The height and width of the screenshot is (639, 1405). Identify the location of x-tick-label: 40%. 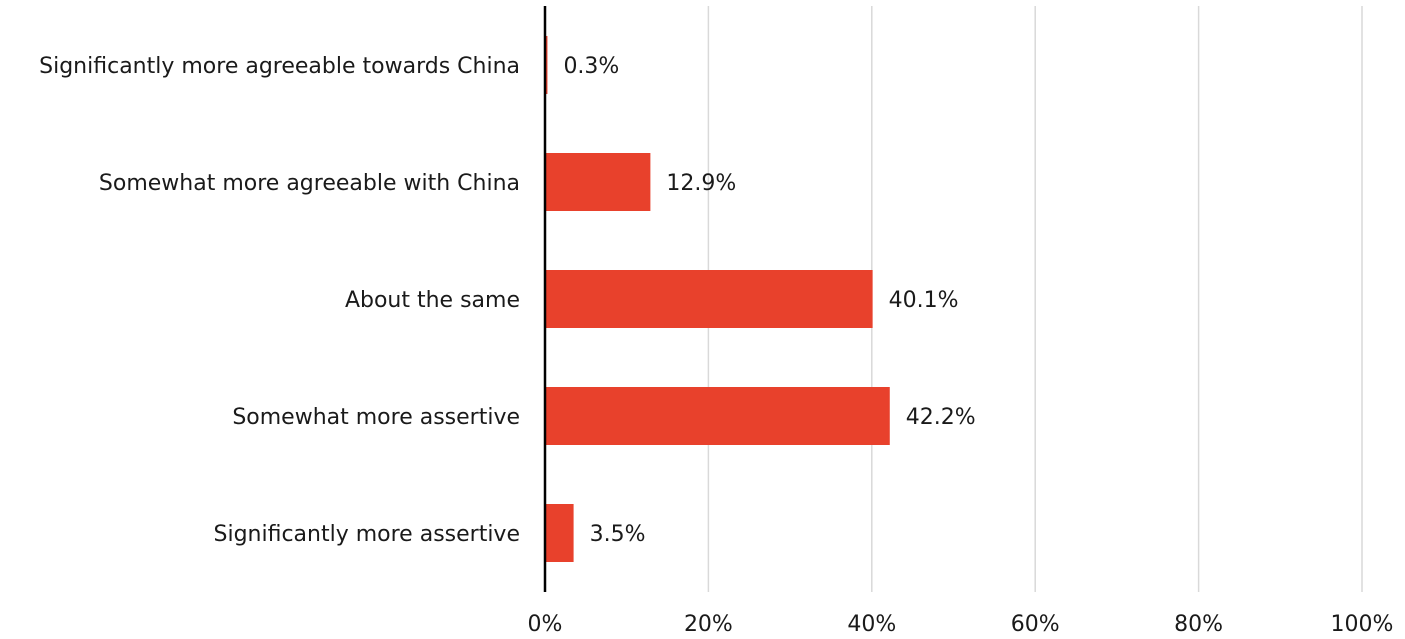
(871, 624).